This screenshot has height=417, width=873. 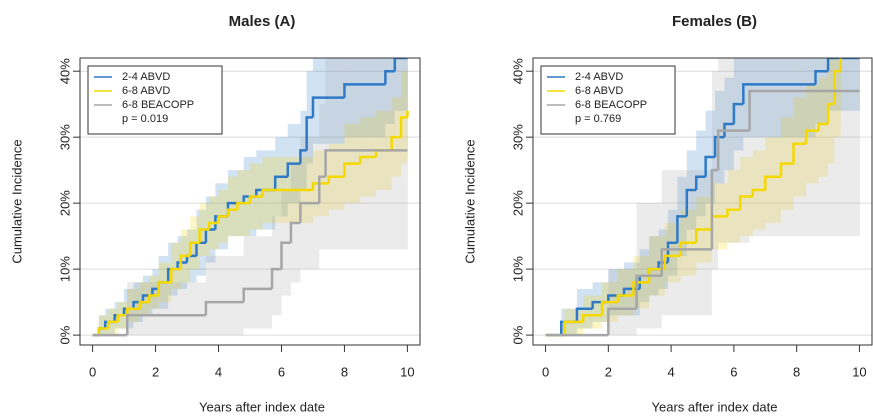 What do you see at coordinates (146, 91) in the screenshot?
I see `legend-label: 6-8 ABVD` at bounding box center [146, 91].